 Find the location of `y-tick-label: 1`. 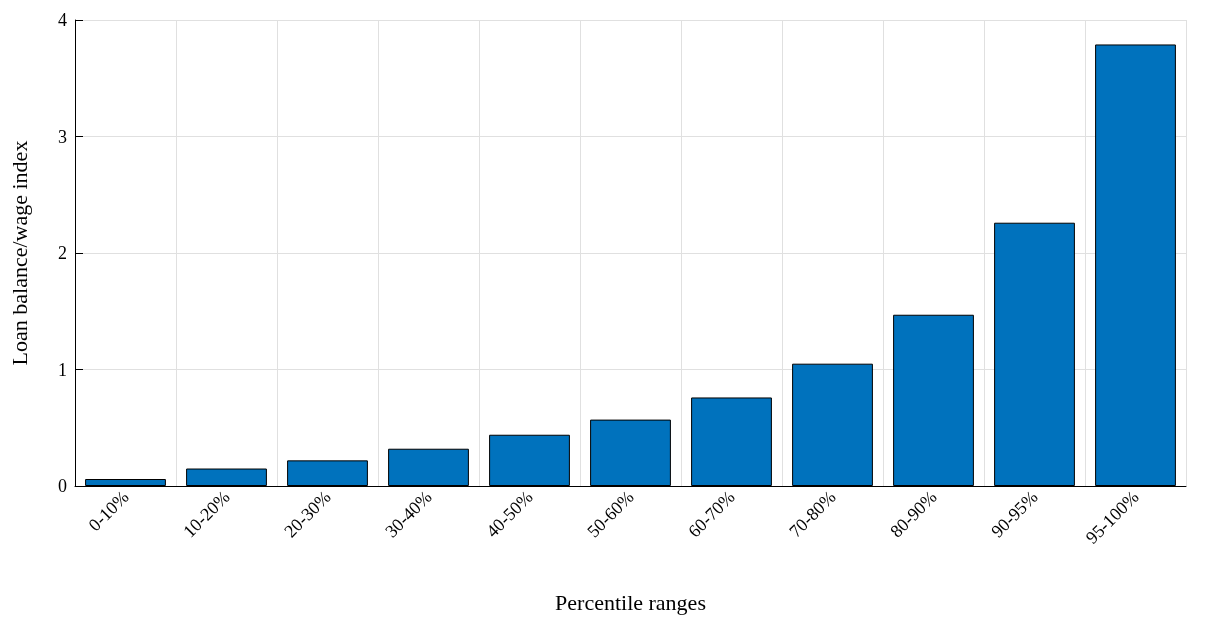

y-tick-label: 1 is located at coordinates (62, 369).